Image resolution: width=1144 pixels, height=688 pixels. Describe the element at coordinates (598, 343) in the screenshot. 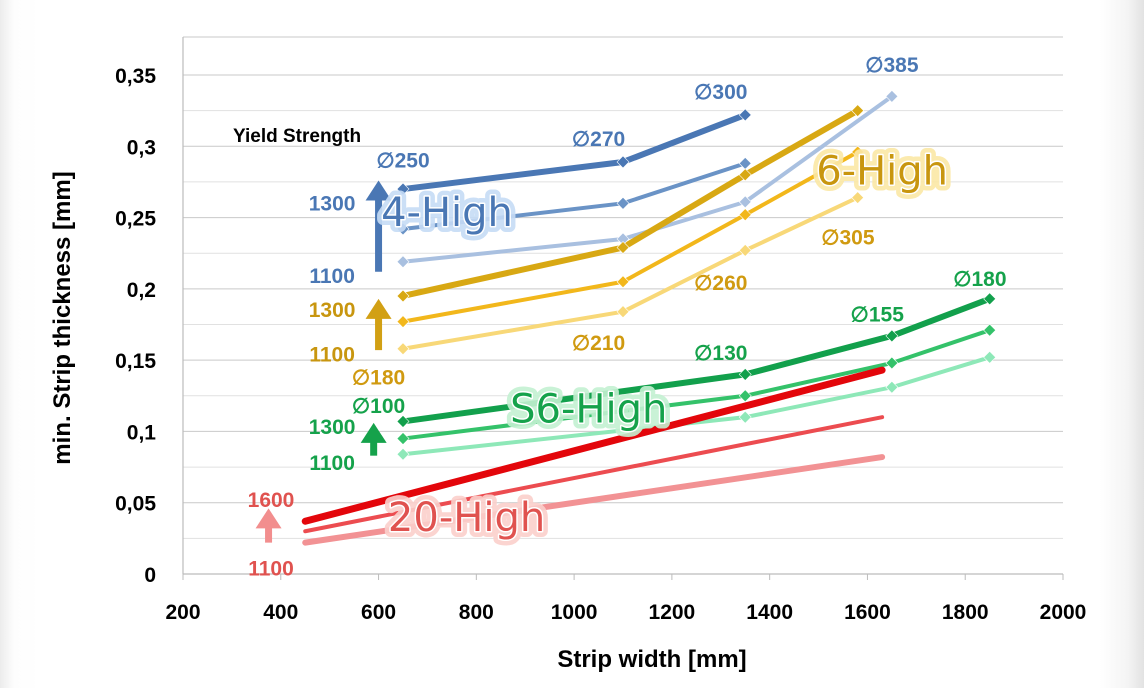

I see `diameter-label: ∅210` at that location.